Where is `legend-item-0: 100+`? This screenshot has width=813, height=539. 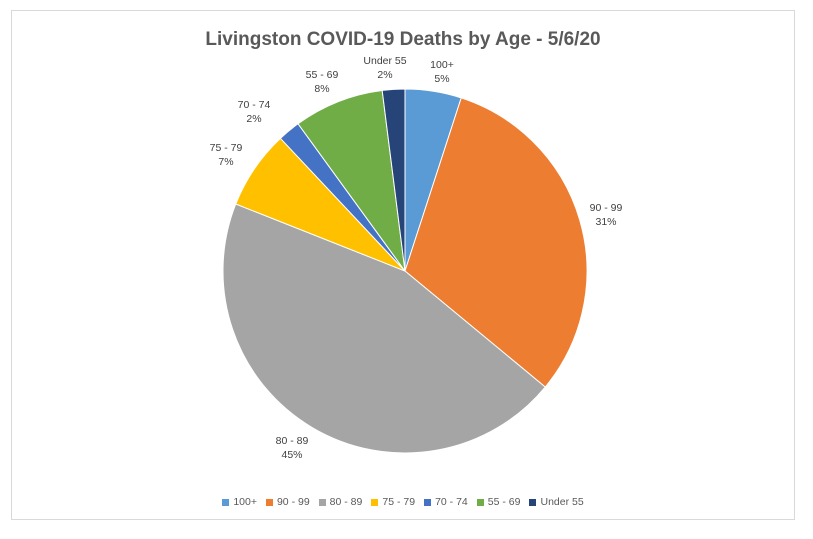 legend-item-0: 100+ is located at coordinates (239, 502).